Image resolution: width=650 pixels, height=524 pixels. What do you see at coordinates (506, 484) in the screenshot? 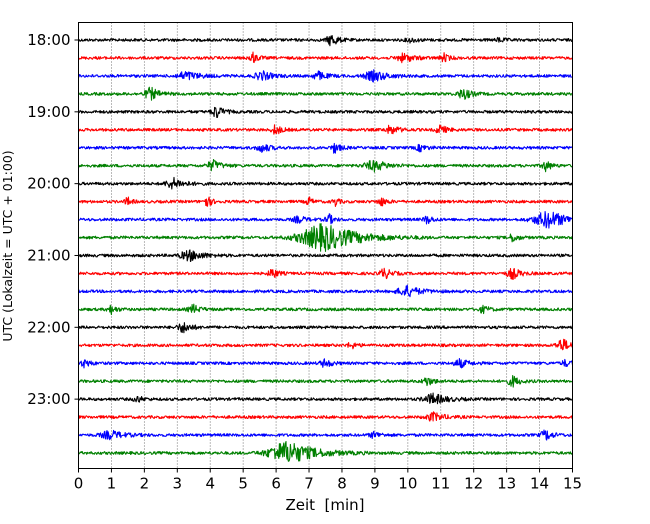
I see `x-tick-label: 13` at bounding box center [506, 484].